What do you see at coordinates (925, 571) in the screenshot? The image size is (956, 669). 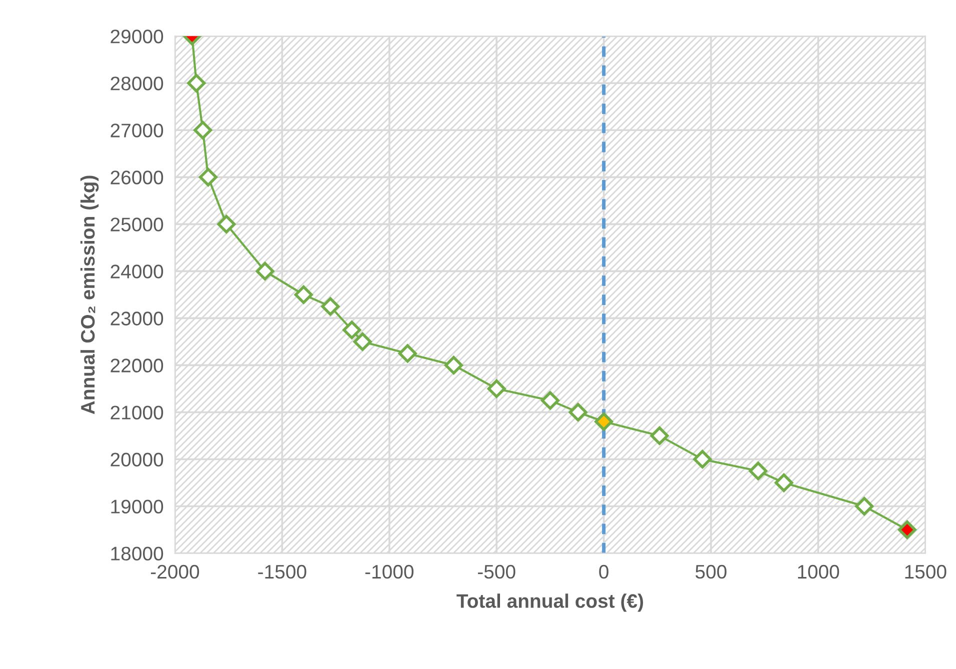 I see `x-tick-label: 1500` at bounding box center [925, 571].